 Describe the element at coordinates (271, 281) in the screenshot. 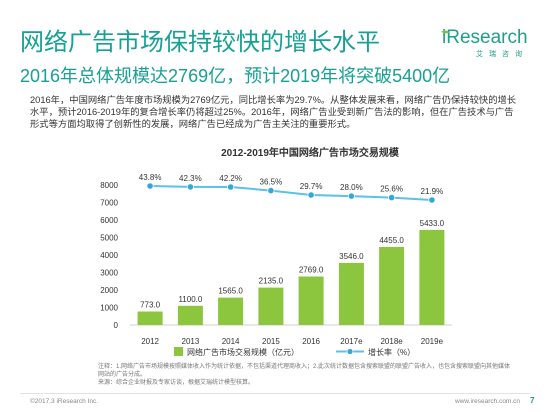

I see `bar-label-2015: 2135.0` at that location.